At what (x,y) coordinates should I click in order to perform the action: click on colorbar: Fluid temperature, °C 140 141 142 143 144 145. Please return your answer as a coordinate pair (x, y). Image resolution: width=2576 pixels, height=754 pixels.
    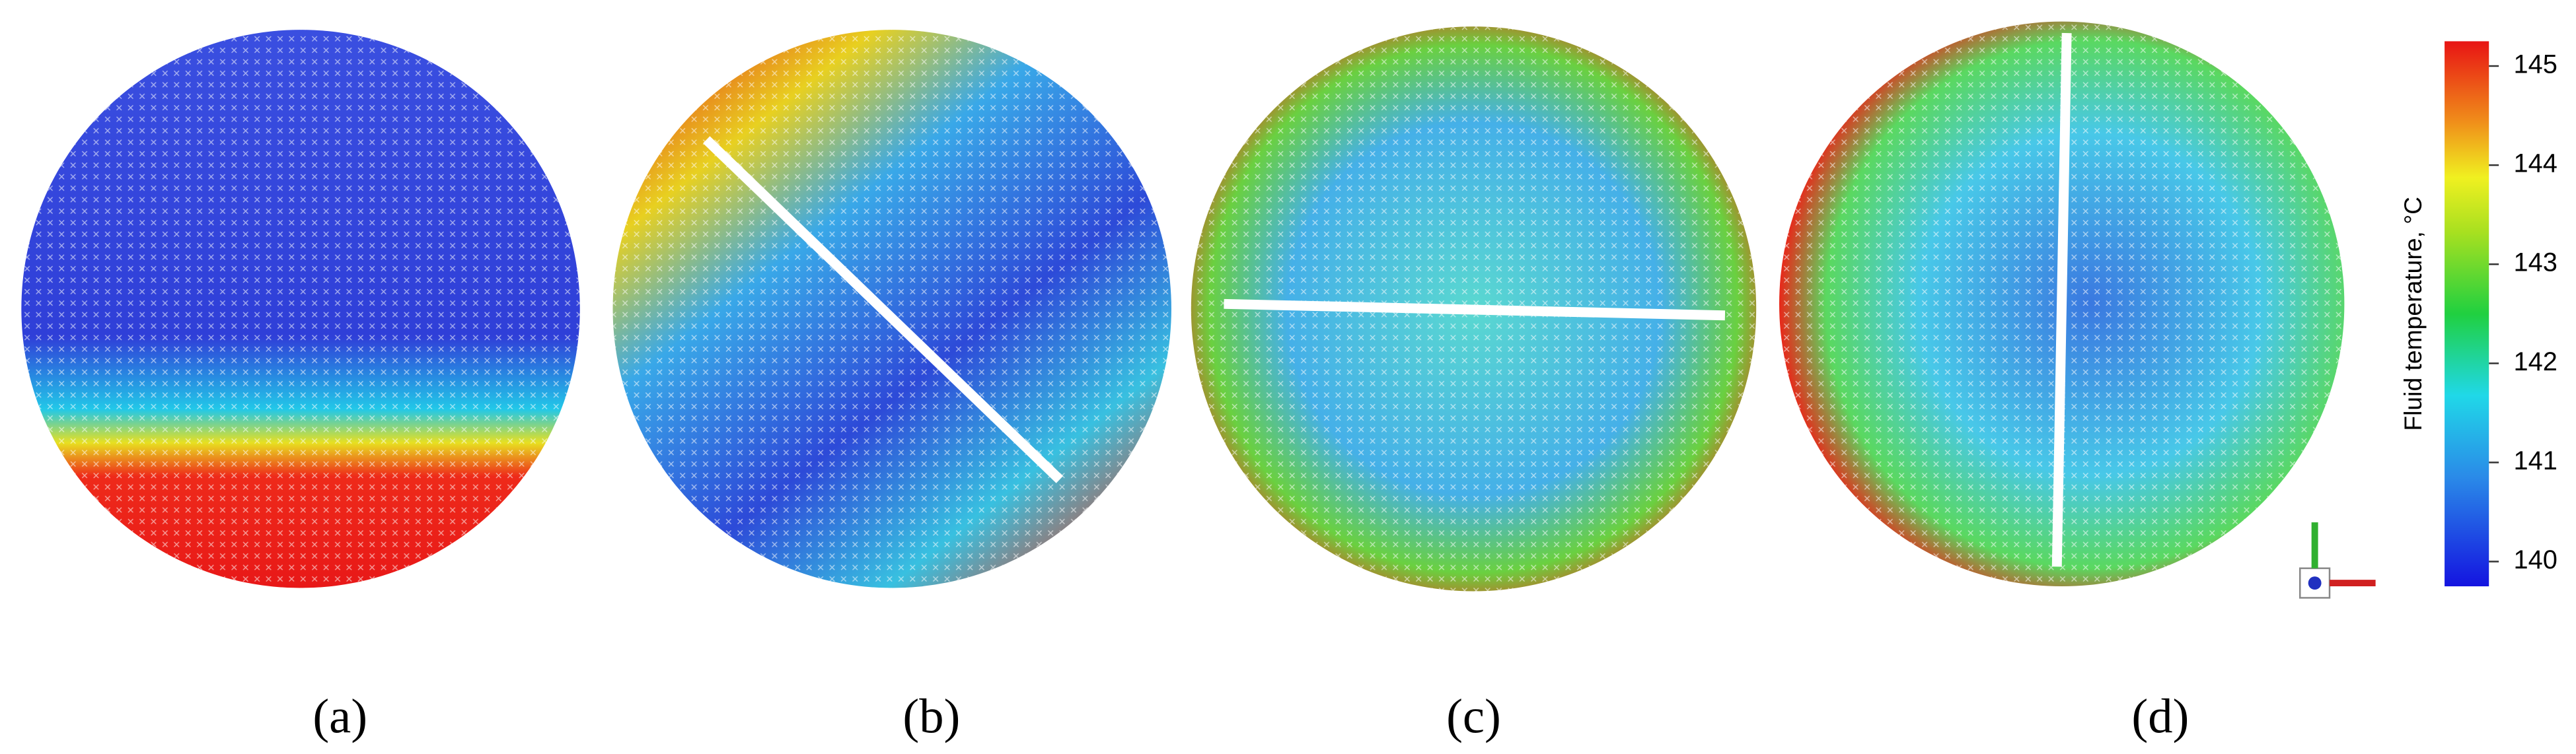
    Looking at the image, I should click on (2478, 314).